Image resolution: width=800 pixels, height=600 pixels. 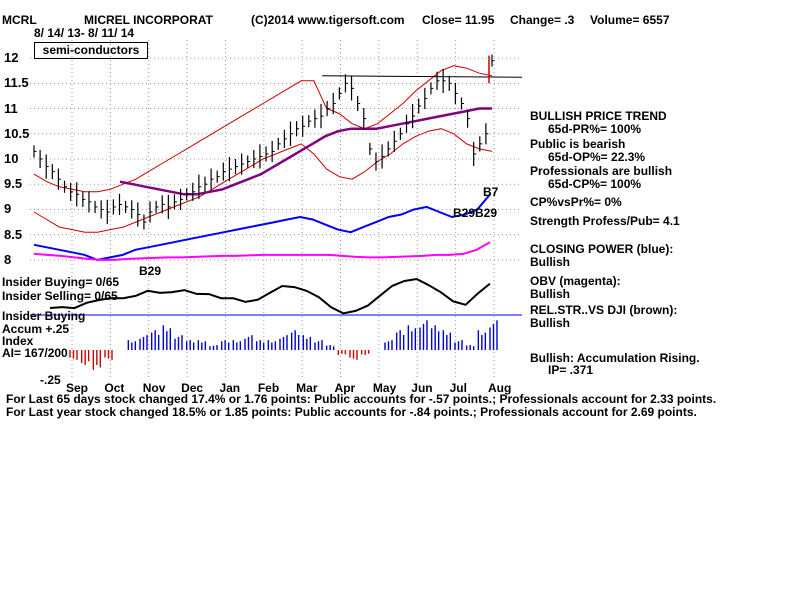 What do you see at coordinates (491, 192) in the screenshot?
I see `signal-b7: B7` at bounding box center [491, 192].